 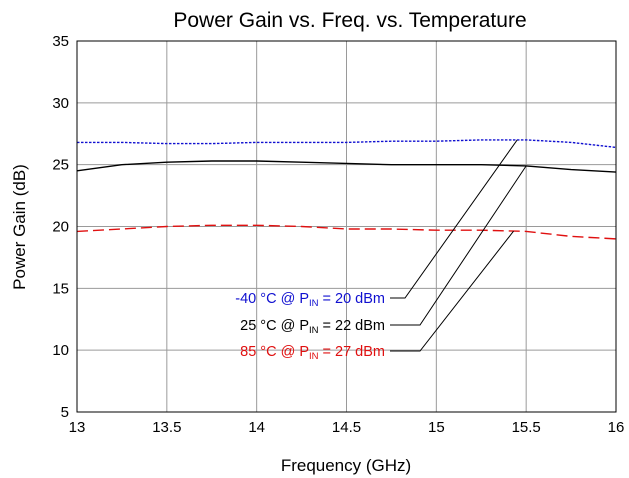 What do you see at coordinates (352, 299) in the screenshot?
I see `legend-label-rest: = 20 dBm` at bounding box center [352, 299].